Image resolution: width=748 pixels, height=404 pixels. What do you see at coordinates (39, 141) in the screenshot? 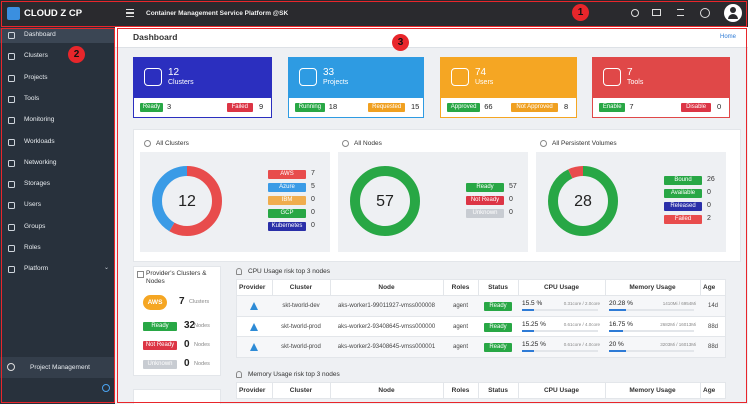
I see `sidebar-item: Workloads` at bounding box center [39, 141].